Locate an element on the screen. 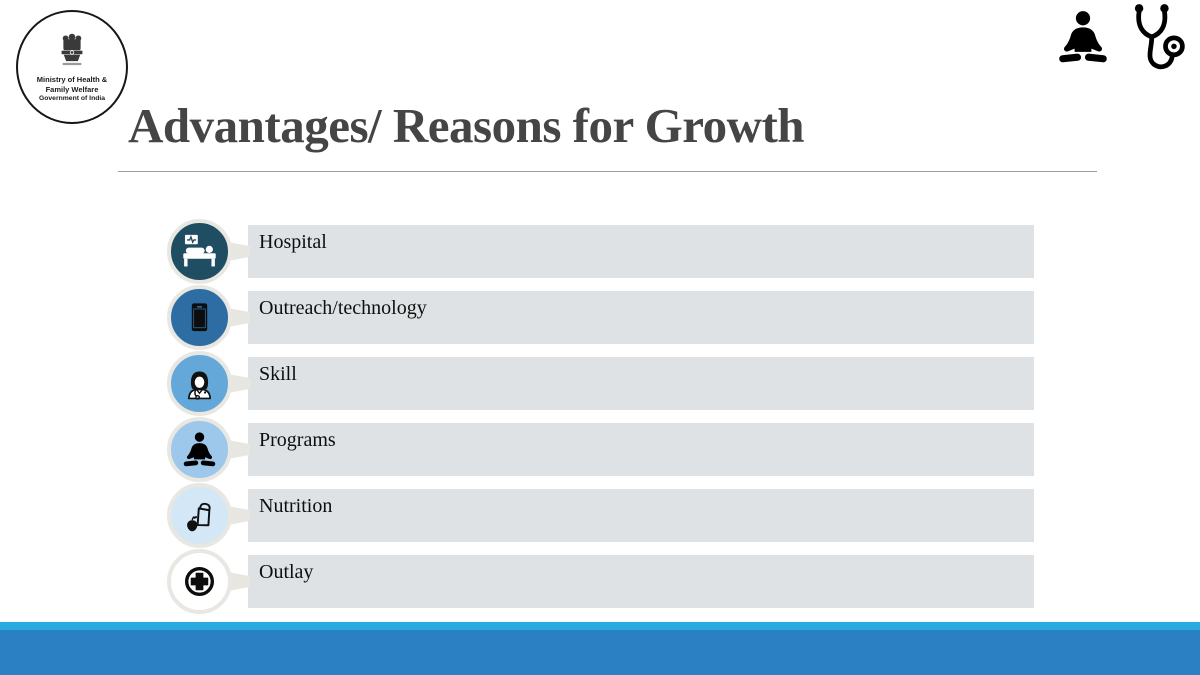 This screenshot has height=675, width=1200. item-bar: Outlay is located at coordinates (641, 581).